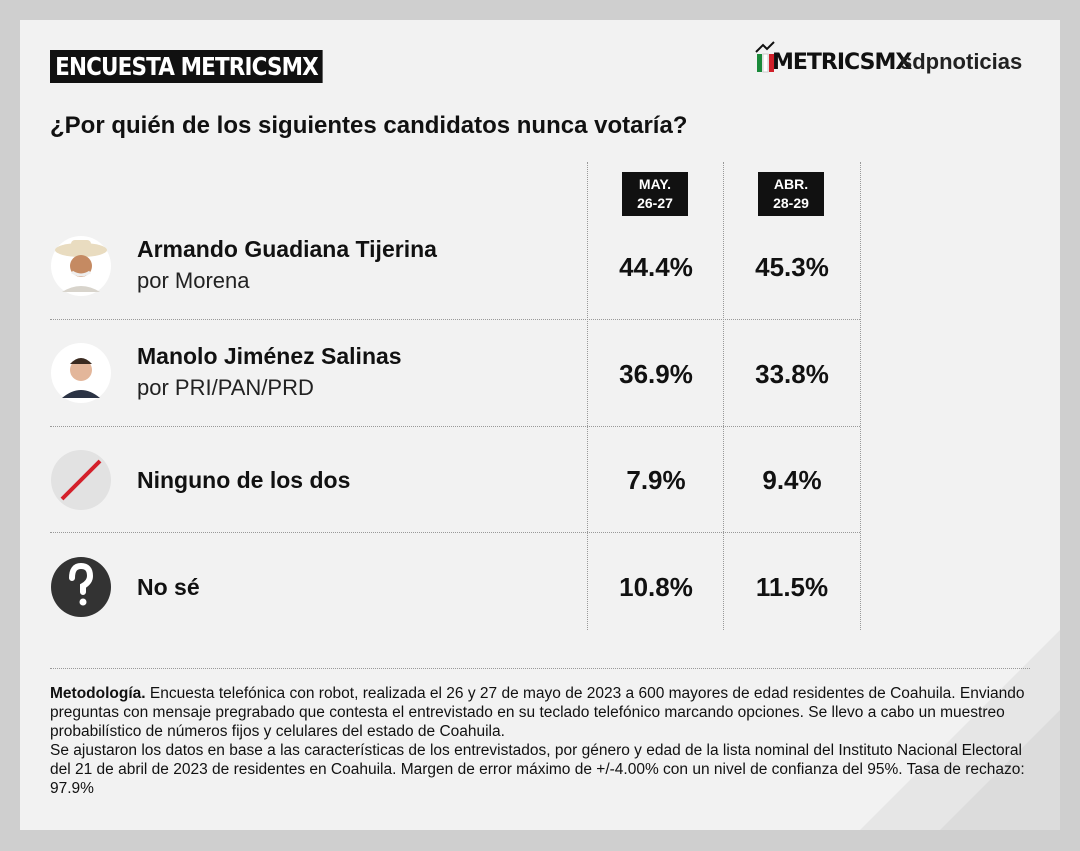 This screenshot has width=1080, height=851. Describe the element at coordinates (791, 203) in the screenshot. I see `column-dates: 28-29` at that location.